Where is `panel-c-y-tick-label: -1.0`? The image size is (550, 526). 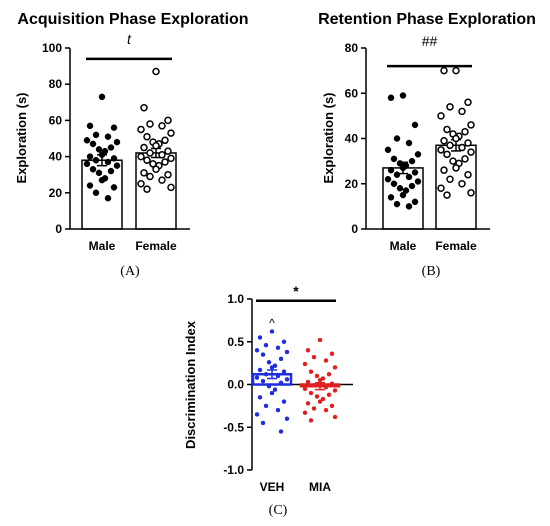
panel-c-y-tick-label: -1.0 is located at coordinates (233, 470).